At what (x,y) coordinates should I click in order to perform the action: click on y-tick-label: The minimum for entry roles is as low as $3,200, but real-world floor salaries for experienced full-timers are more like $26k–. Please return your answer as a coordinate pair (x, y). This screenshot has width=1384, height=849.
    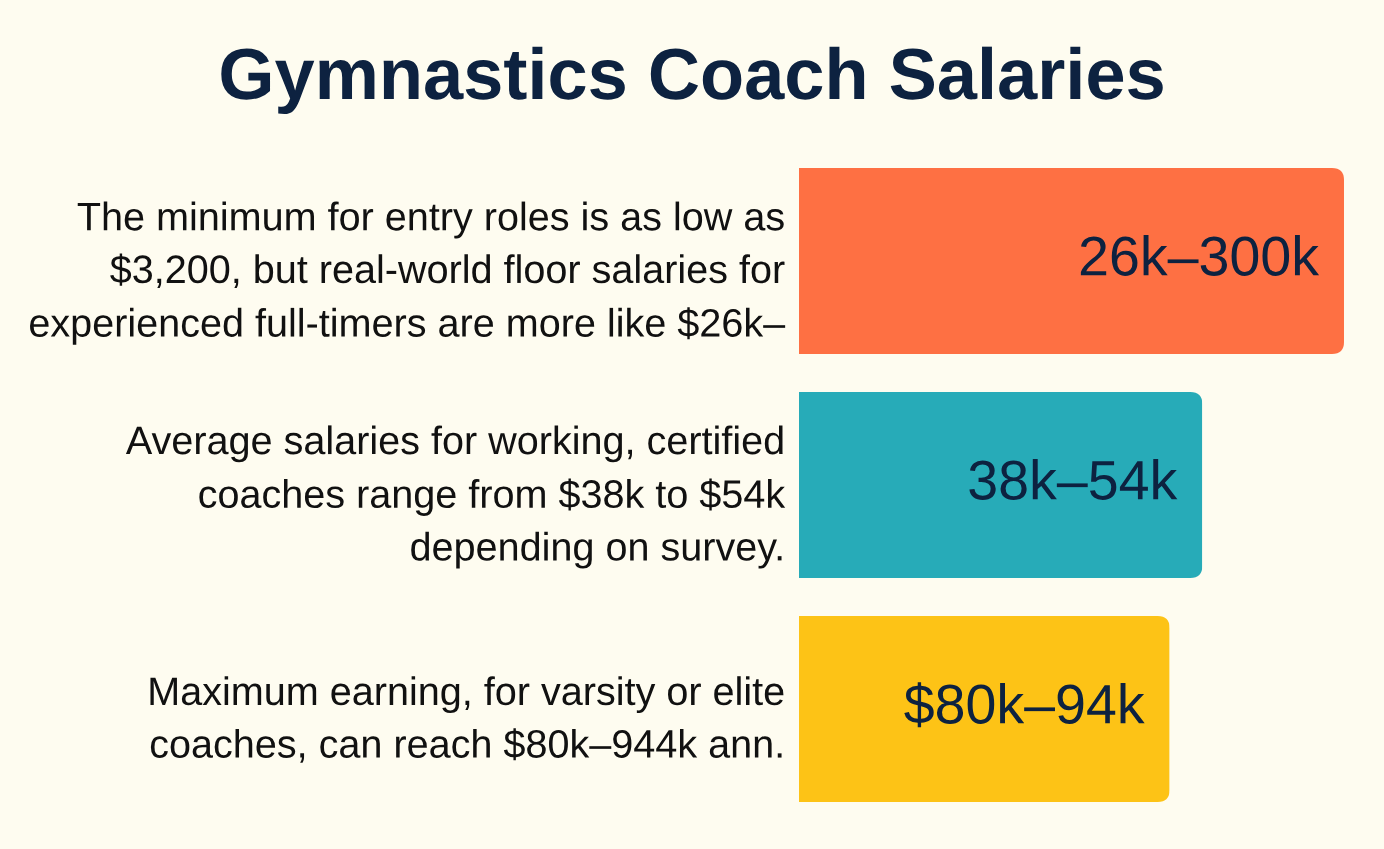
    Looking at the image, I should click on (408, 273).